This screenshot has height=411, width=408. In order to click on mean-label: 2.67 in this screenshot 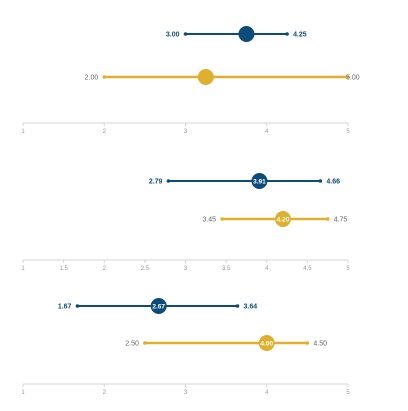, I will do `click(158, 306)`.